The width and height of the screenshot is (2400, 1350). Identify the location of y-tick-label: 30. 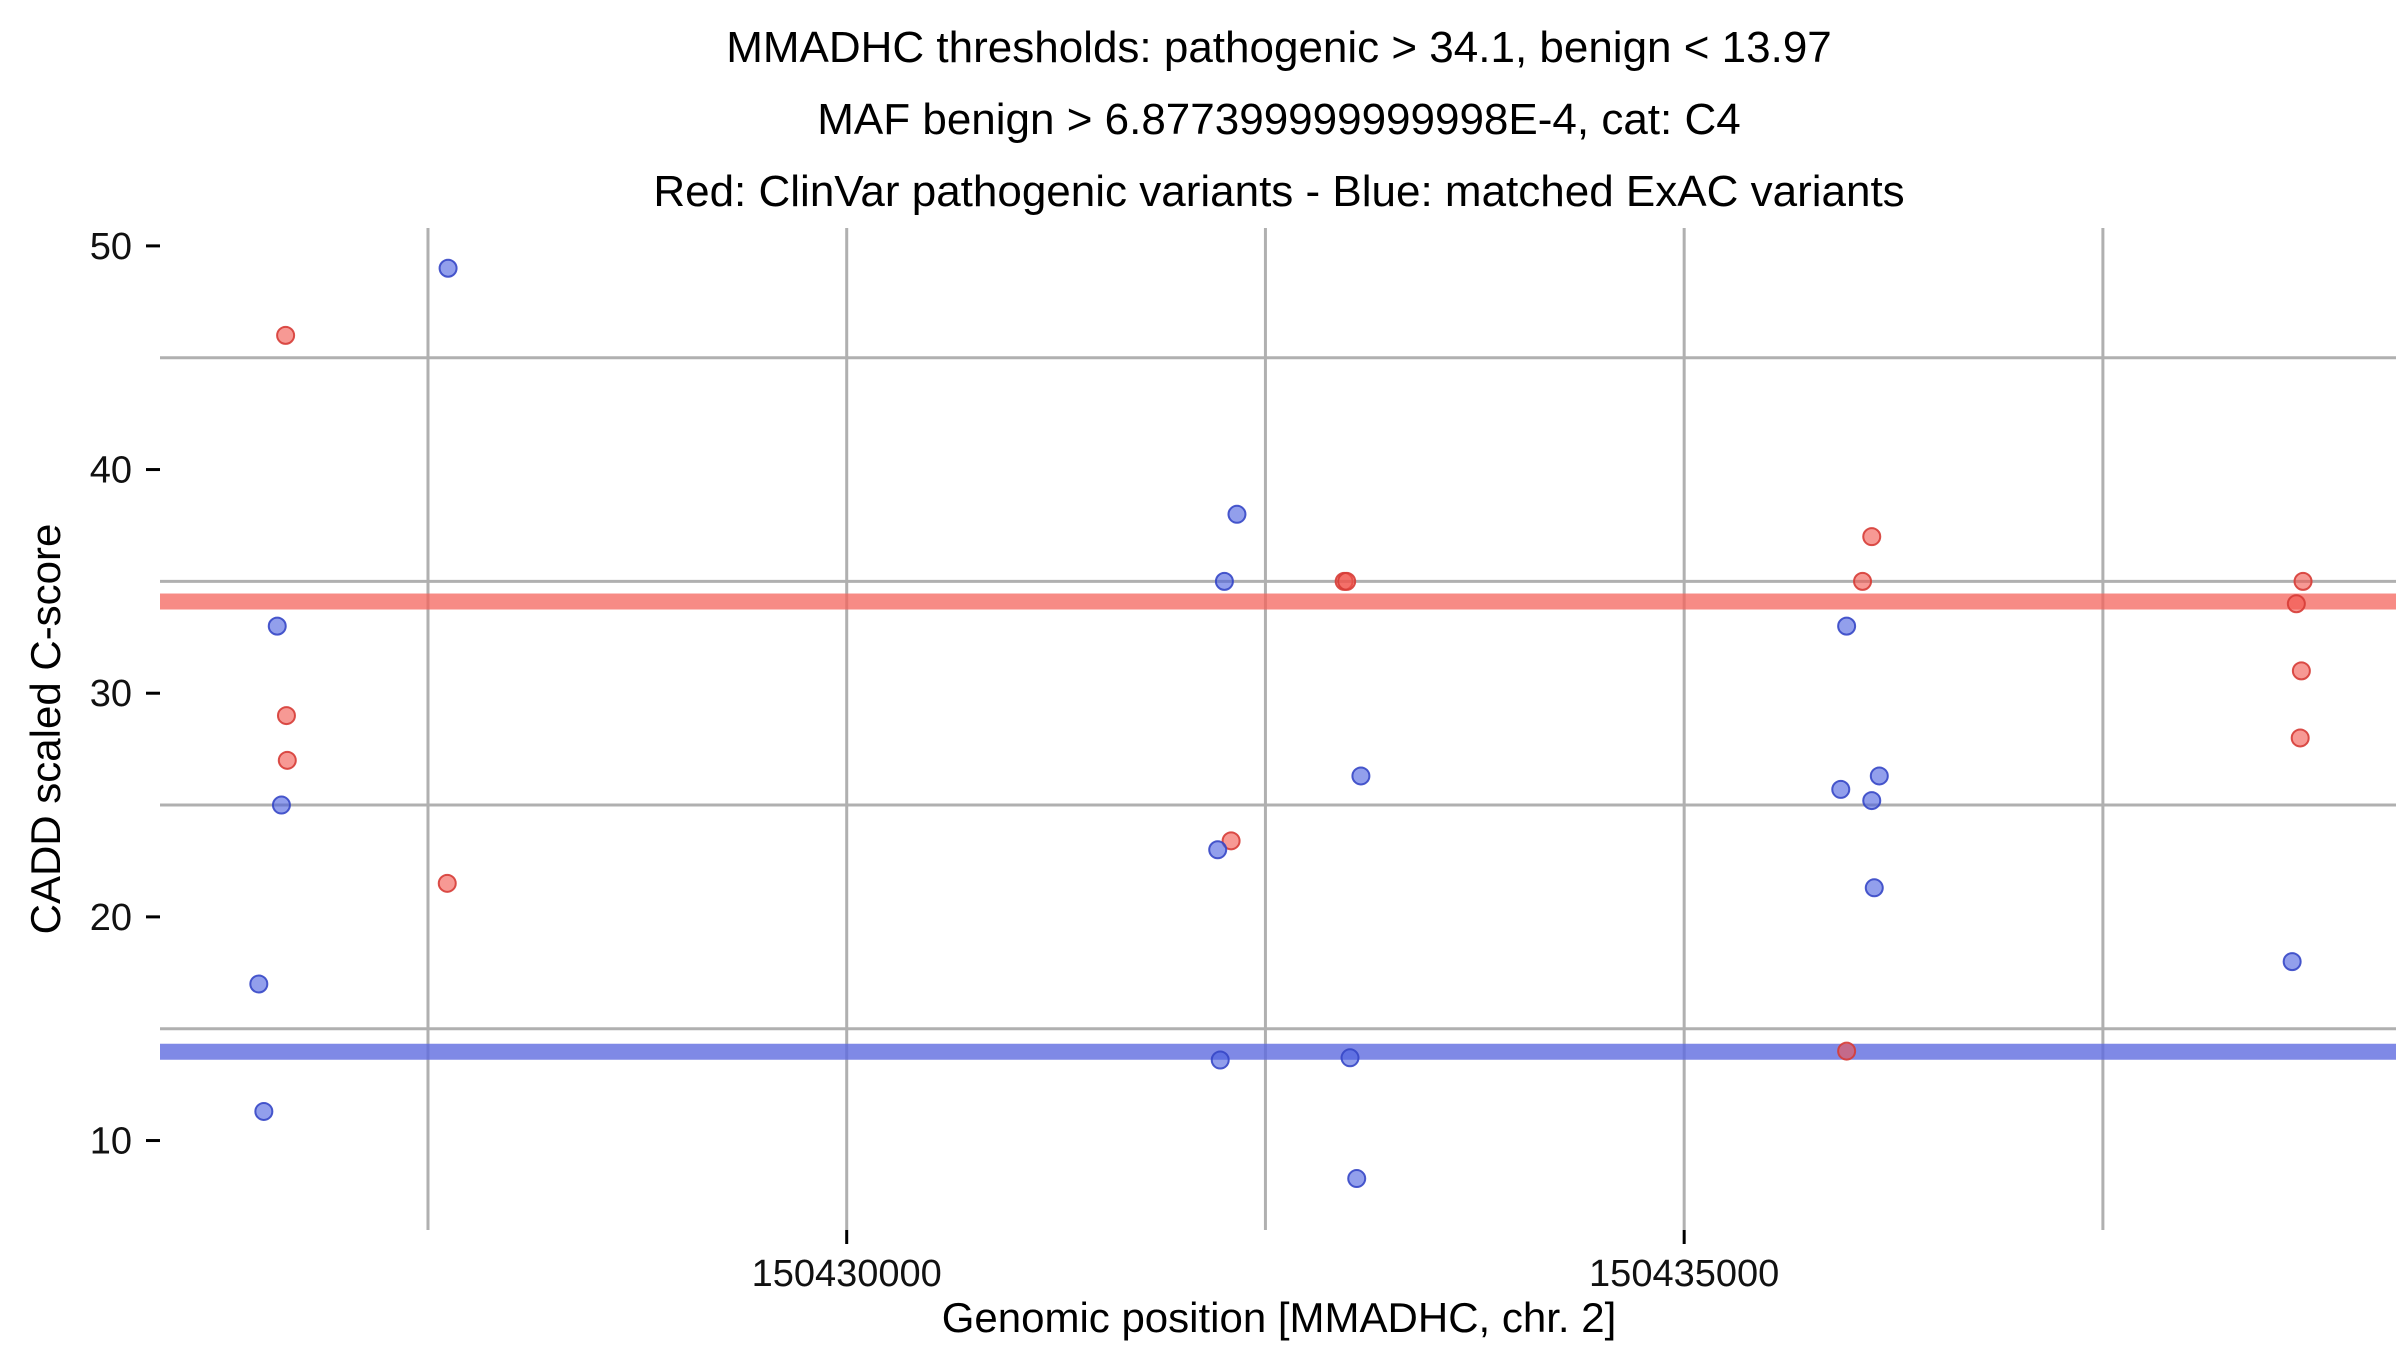
(111, 694).